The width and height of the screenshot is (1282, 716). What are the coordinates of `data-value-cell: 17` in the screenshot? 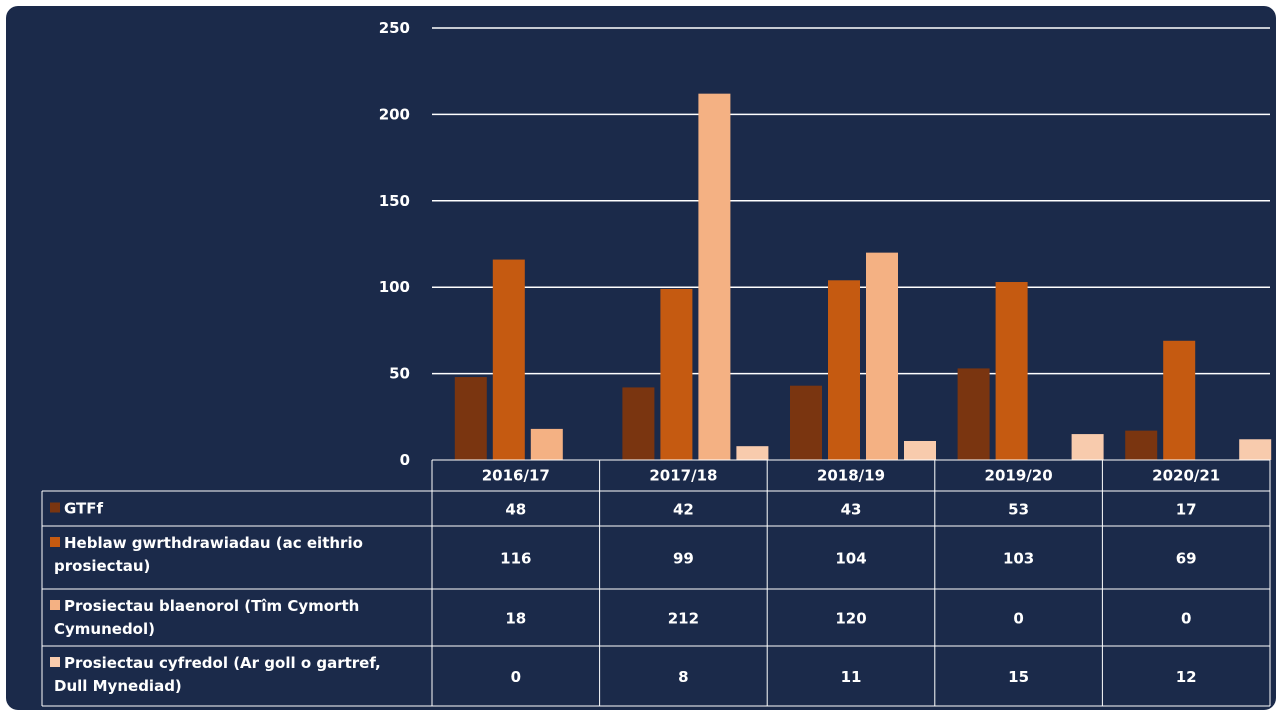 It's located at (1186, 510).